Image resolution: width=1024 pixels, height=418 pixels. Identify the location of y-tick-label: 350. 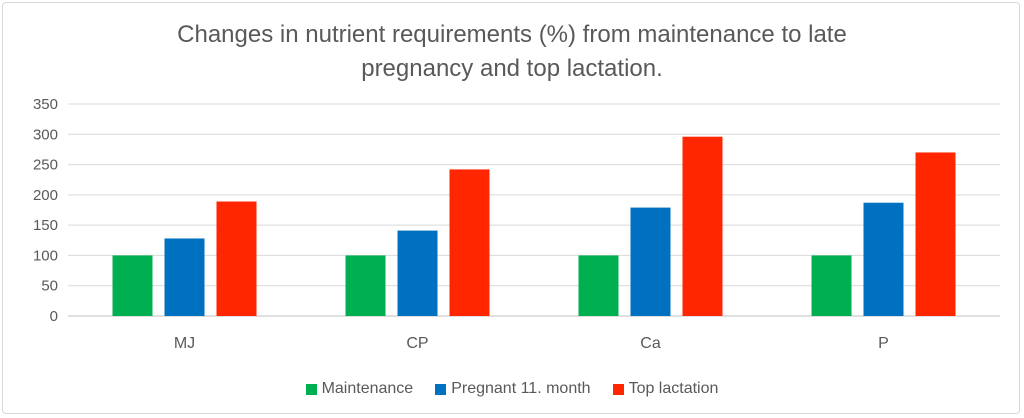
(45, 104).